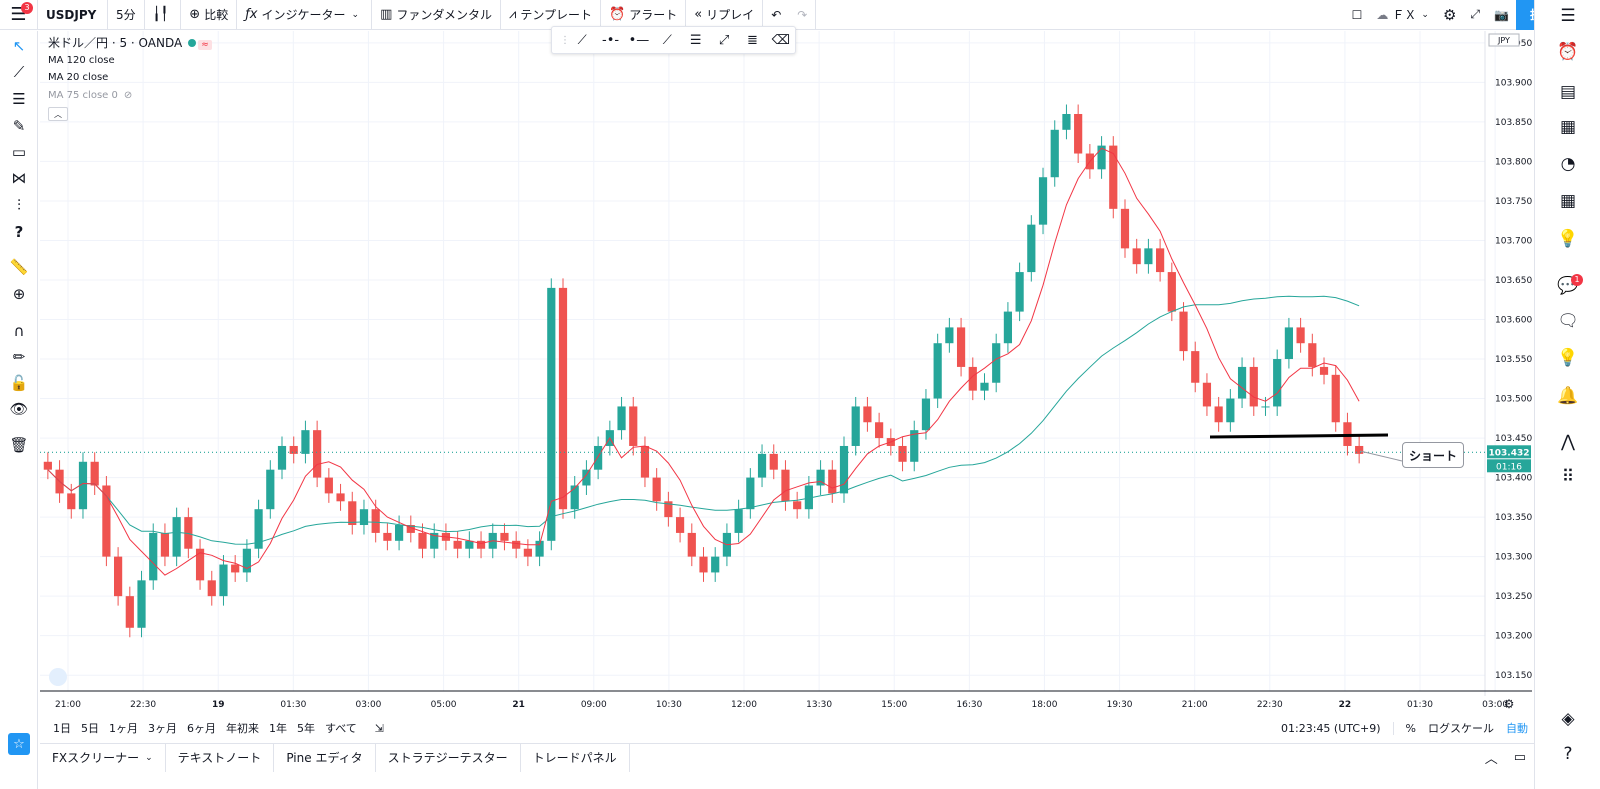  I want to click on tab-pine-editor: Pine エディタ, so click(325, 757).